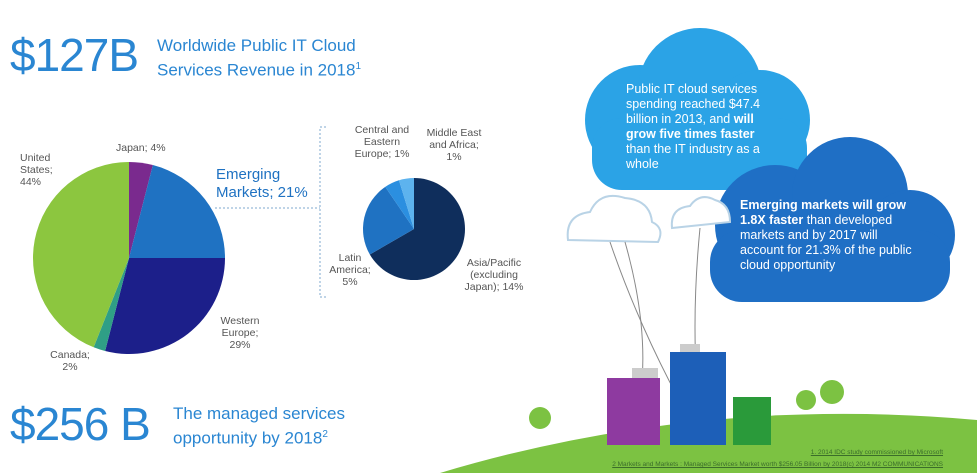 This screenshot has height=473, width=977. I want to click on slice-label: Japan; 4%, so click(141, 148).